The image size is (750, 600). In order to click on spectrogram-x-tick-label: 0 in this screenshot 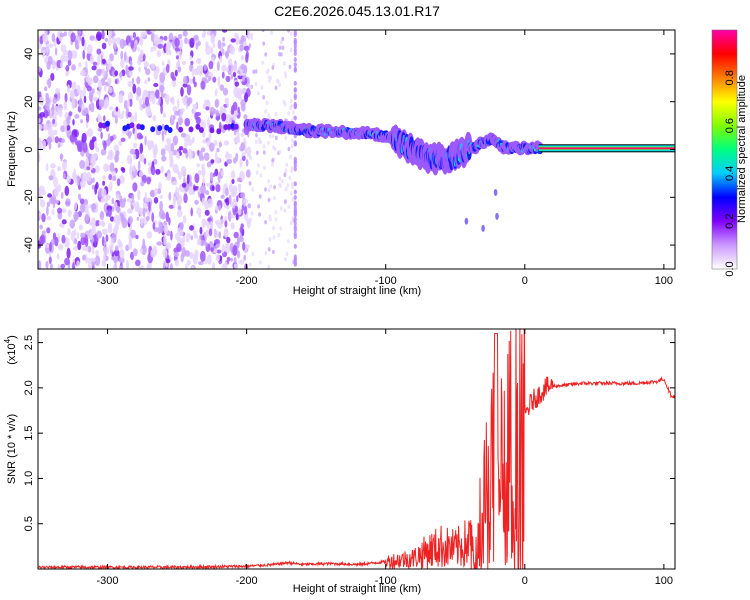, I will do `click(525, 281)`.